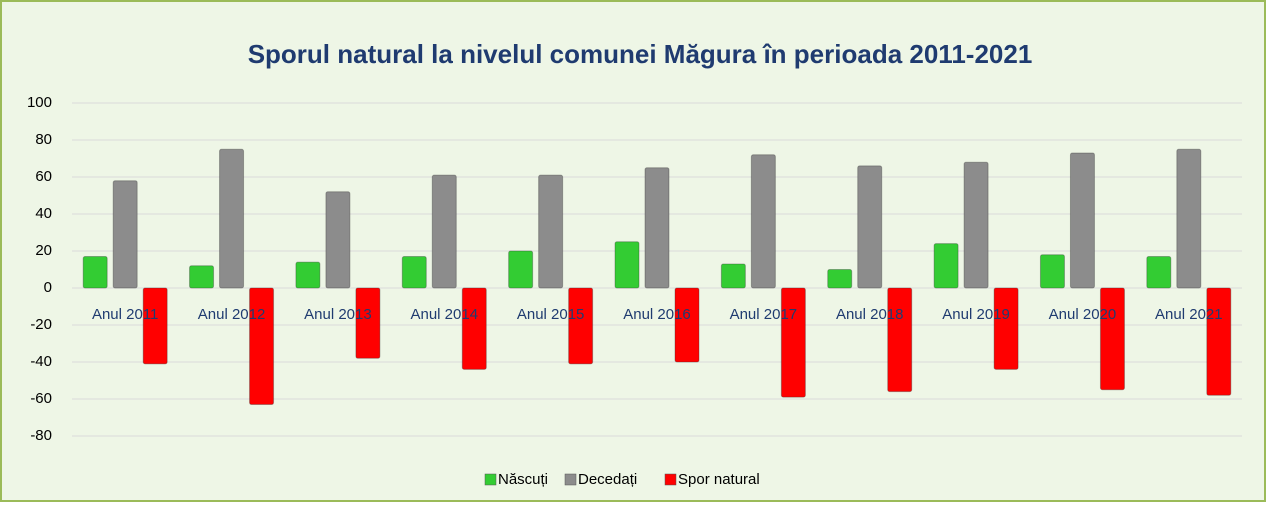 This screenshot has width=1268, height=509. I want to click on x-tick-label: Anul 2019, so click(976, 314).